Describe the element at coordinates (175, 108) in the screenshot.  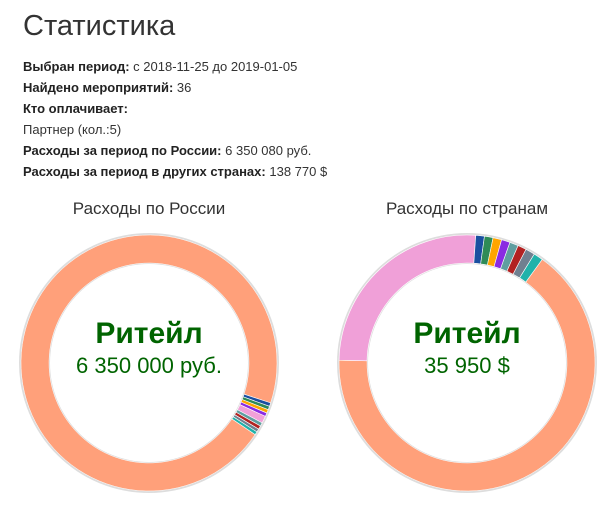
I see `payer-row: Кто оплачивает:` at that location.